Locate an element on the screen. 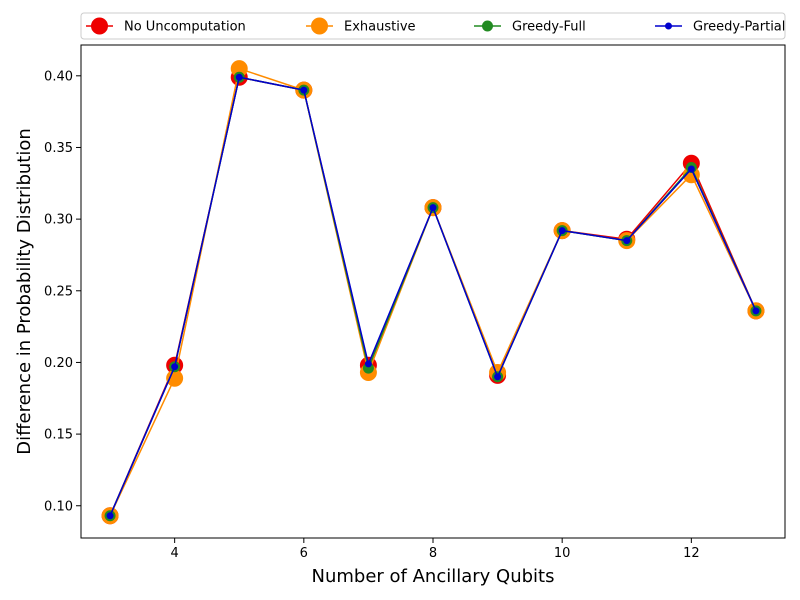 The width and height of the screenshot is (800, 600). legend-item: Exhaustive is located at coordinates (361, 26).